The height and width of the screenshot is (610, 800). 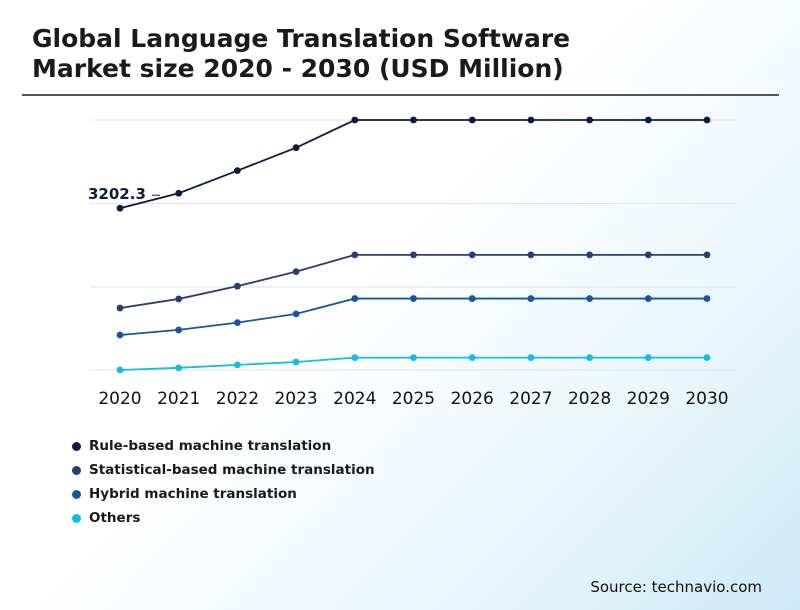 I want to click on series-3-point-2026, so click(x=472, y=358).